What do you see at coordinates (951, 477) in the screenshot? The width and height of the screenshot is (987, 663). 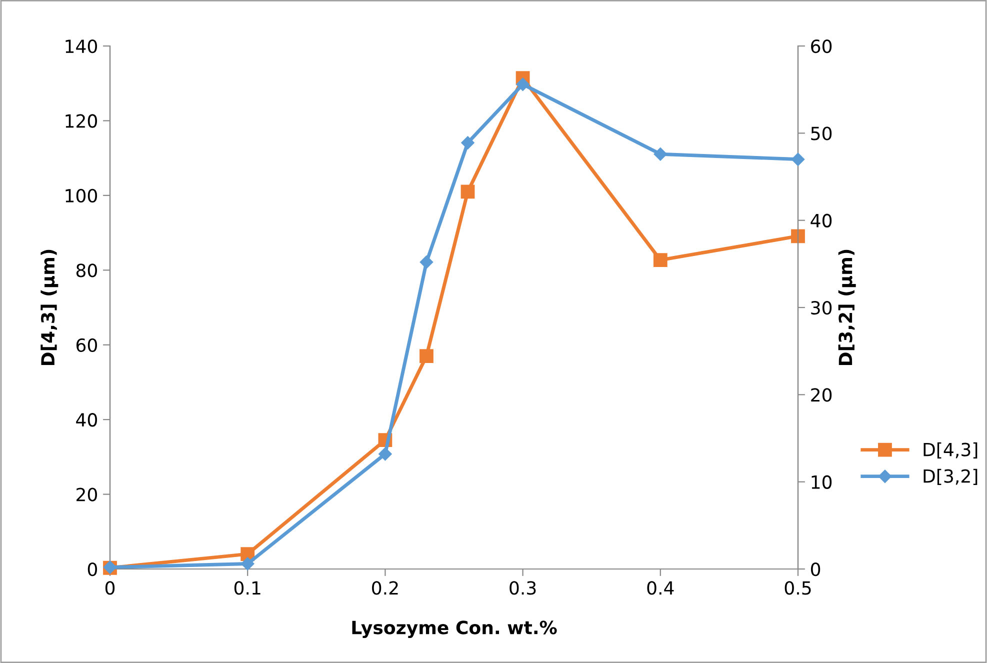 I see `legend-label: D[3,2]` at bounding box center [951, 477].